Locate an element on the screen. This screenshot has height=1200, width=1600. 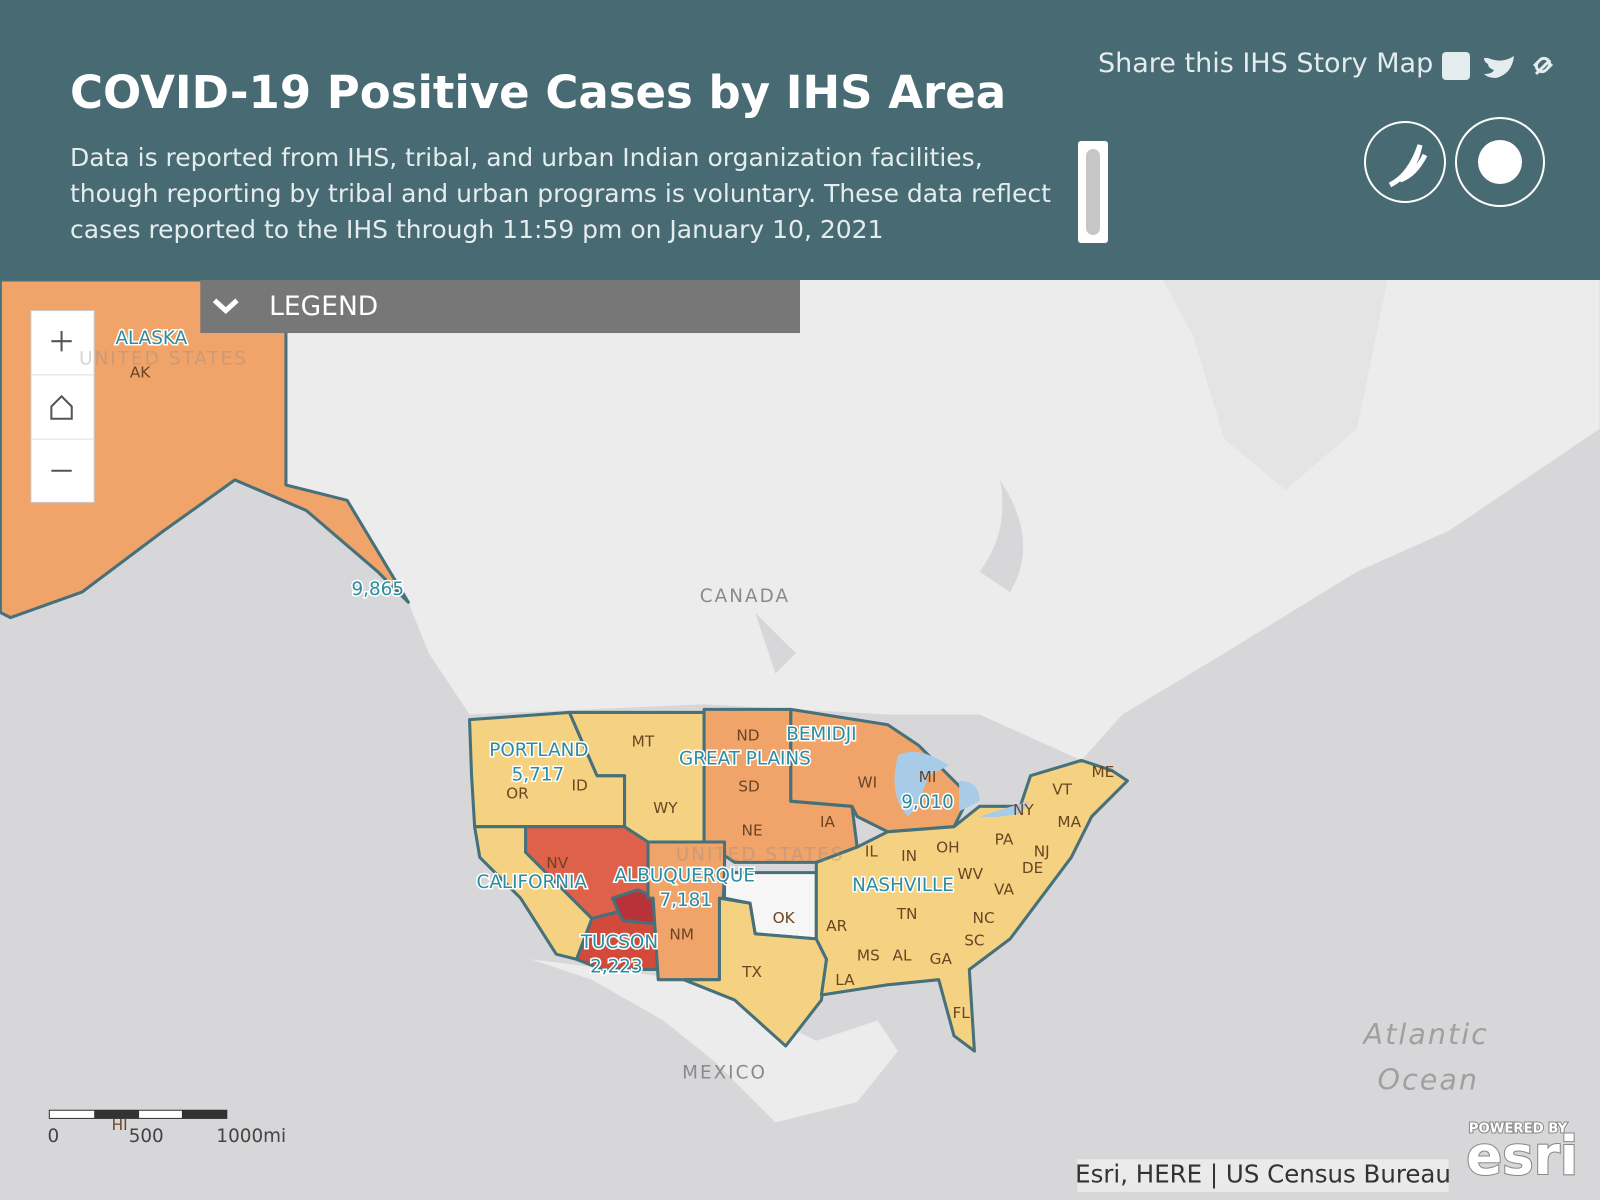
link-icon is located at coordinates (1543, 66).